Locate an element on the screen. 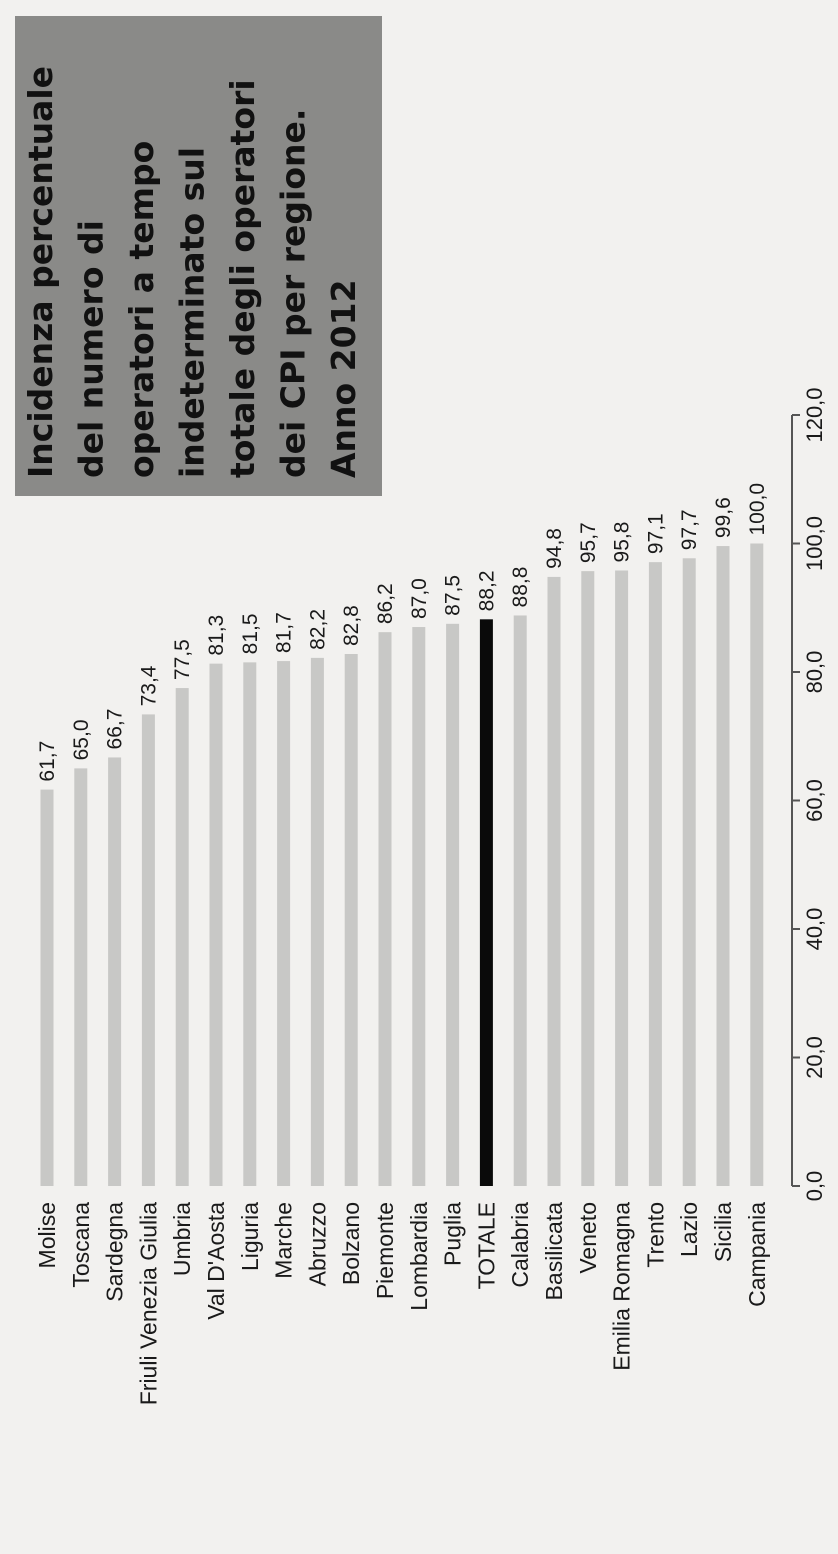 The image size is (838, 1554). title-box-background is located at coordinates (198, 256).